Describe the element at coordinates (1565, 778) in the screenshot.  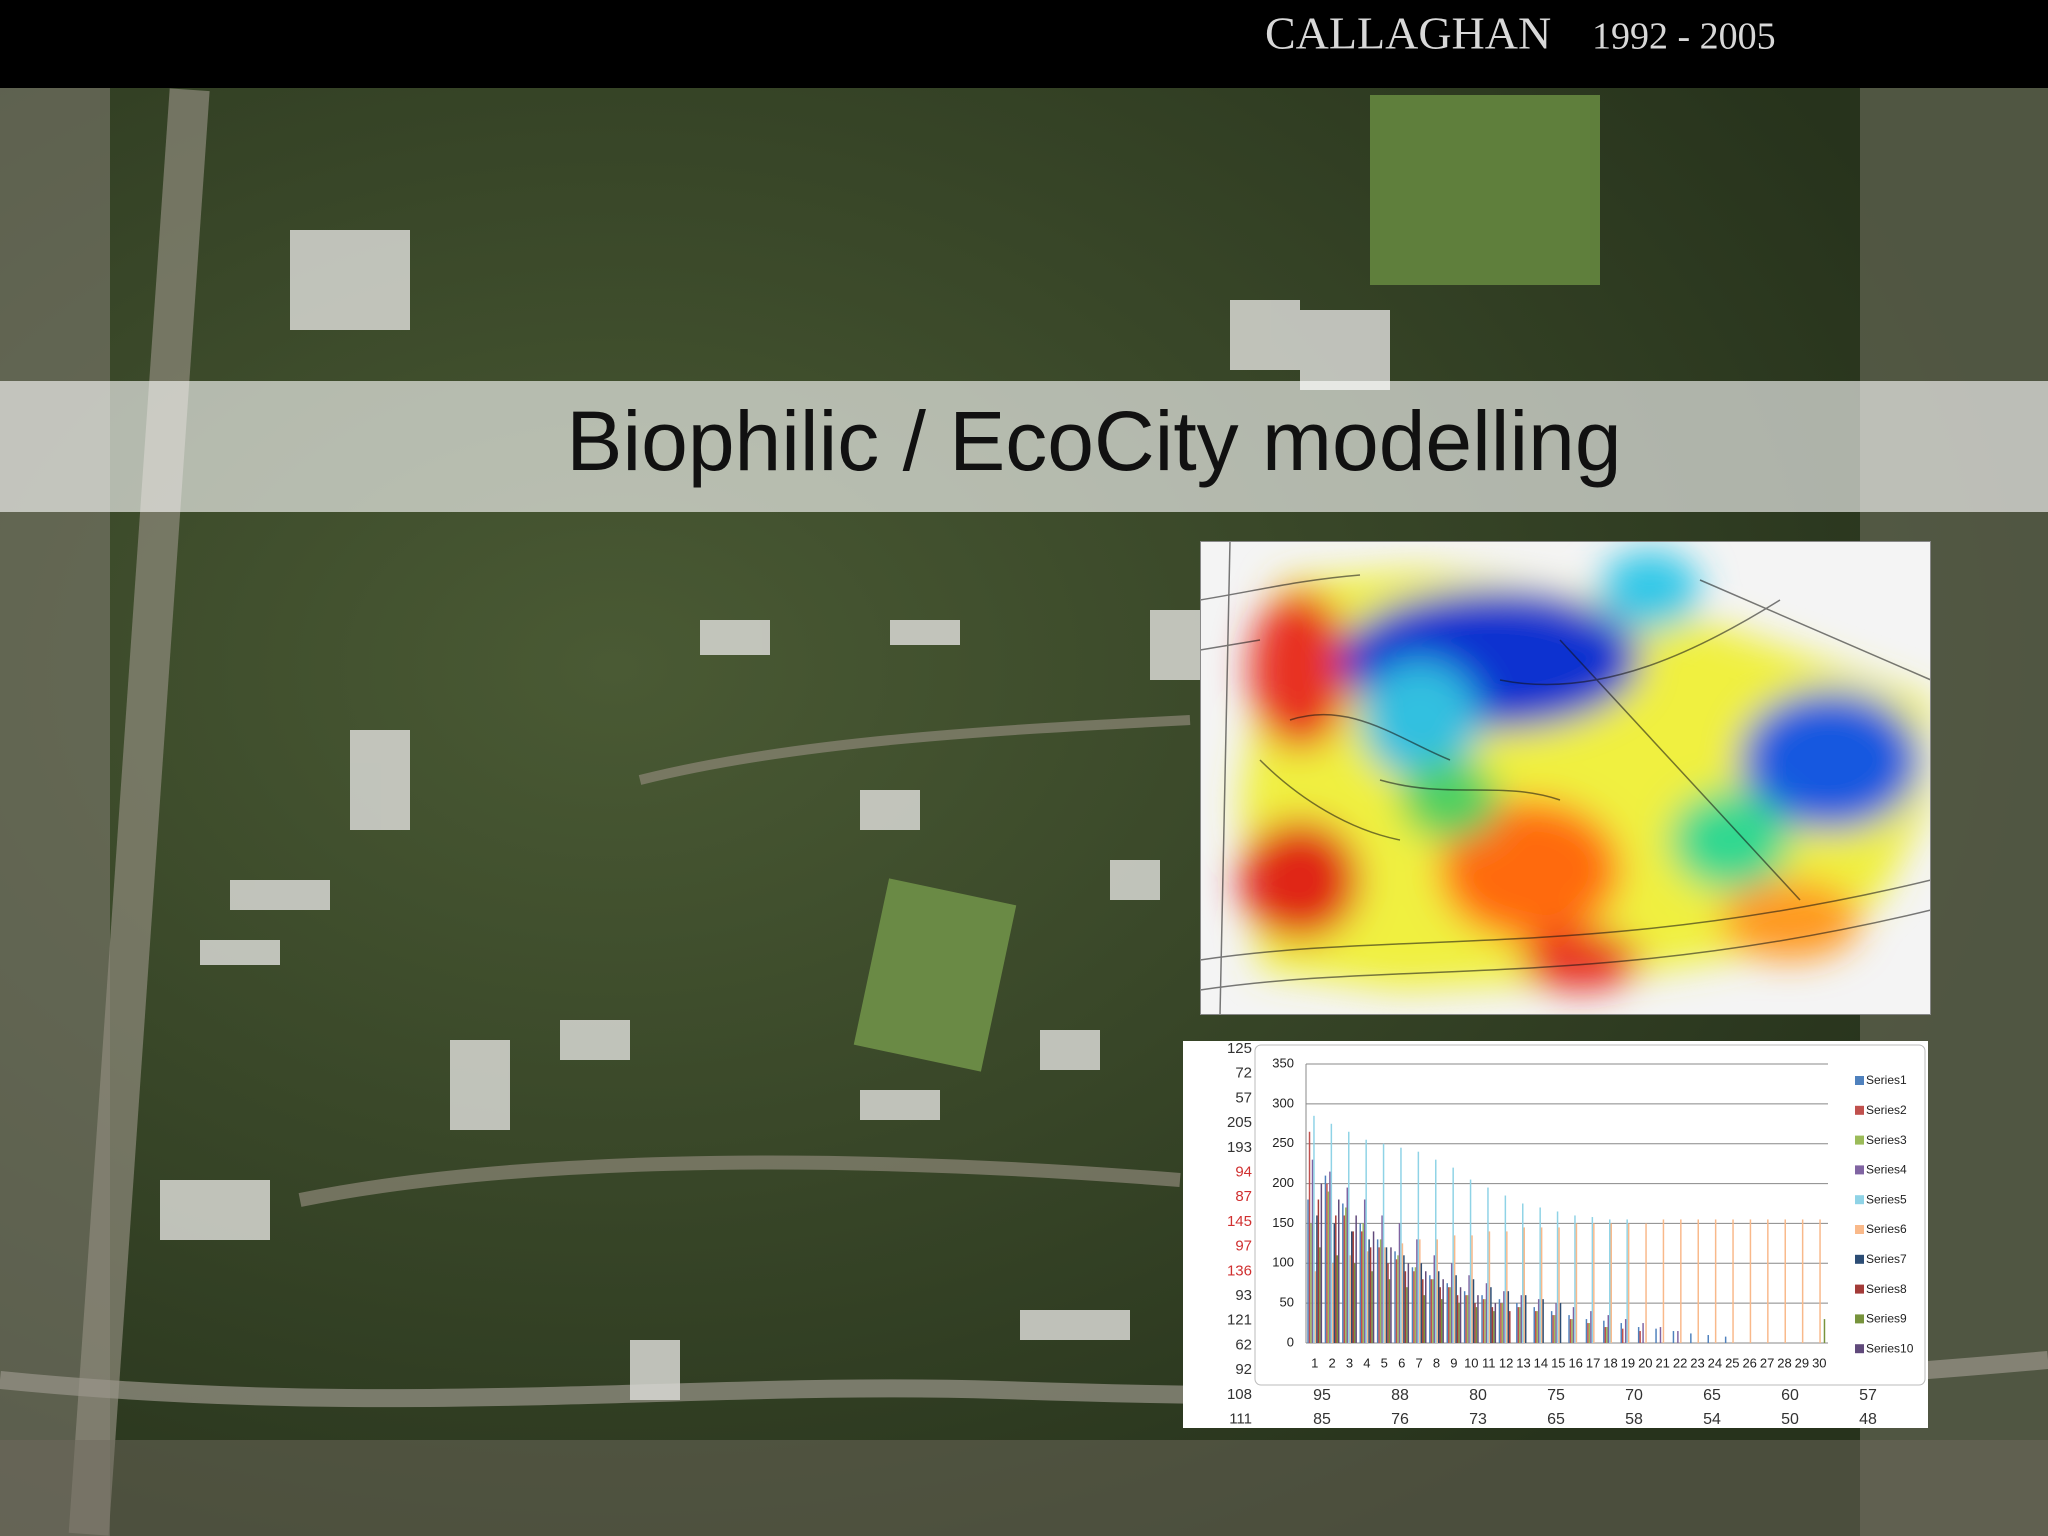
I see `heat-map` at that location.